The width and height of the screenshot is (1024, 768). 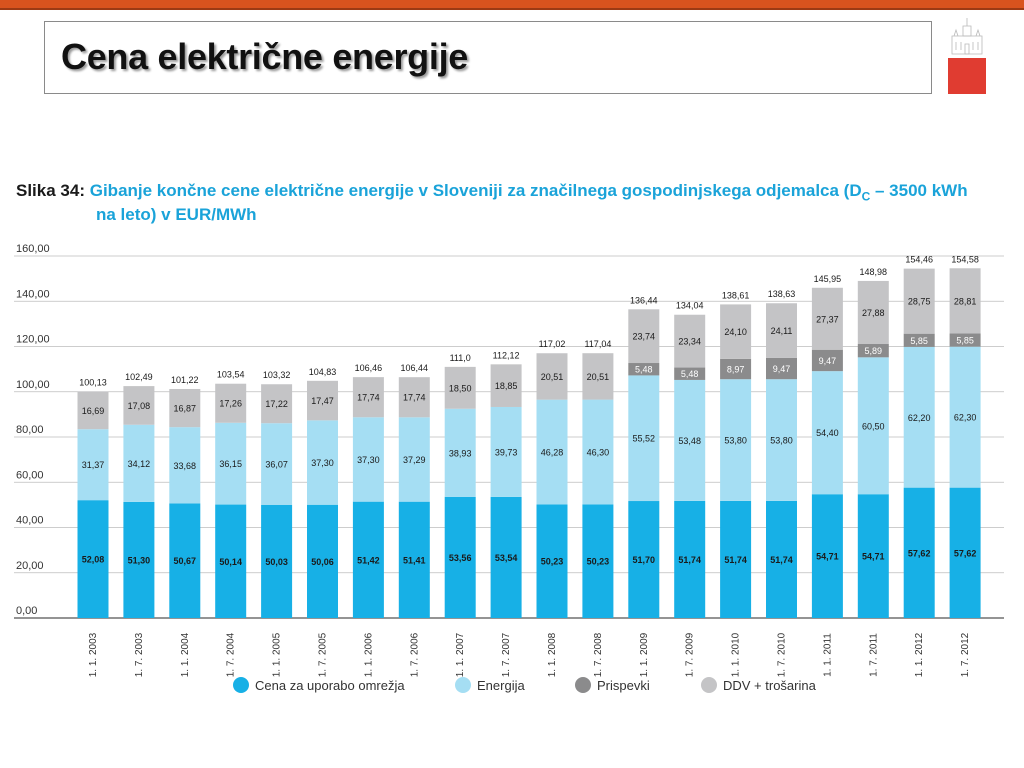 I want to click on total-value-label: 106,46, so click(x=369, y=368).